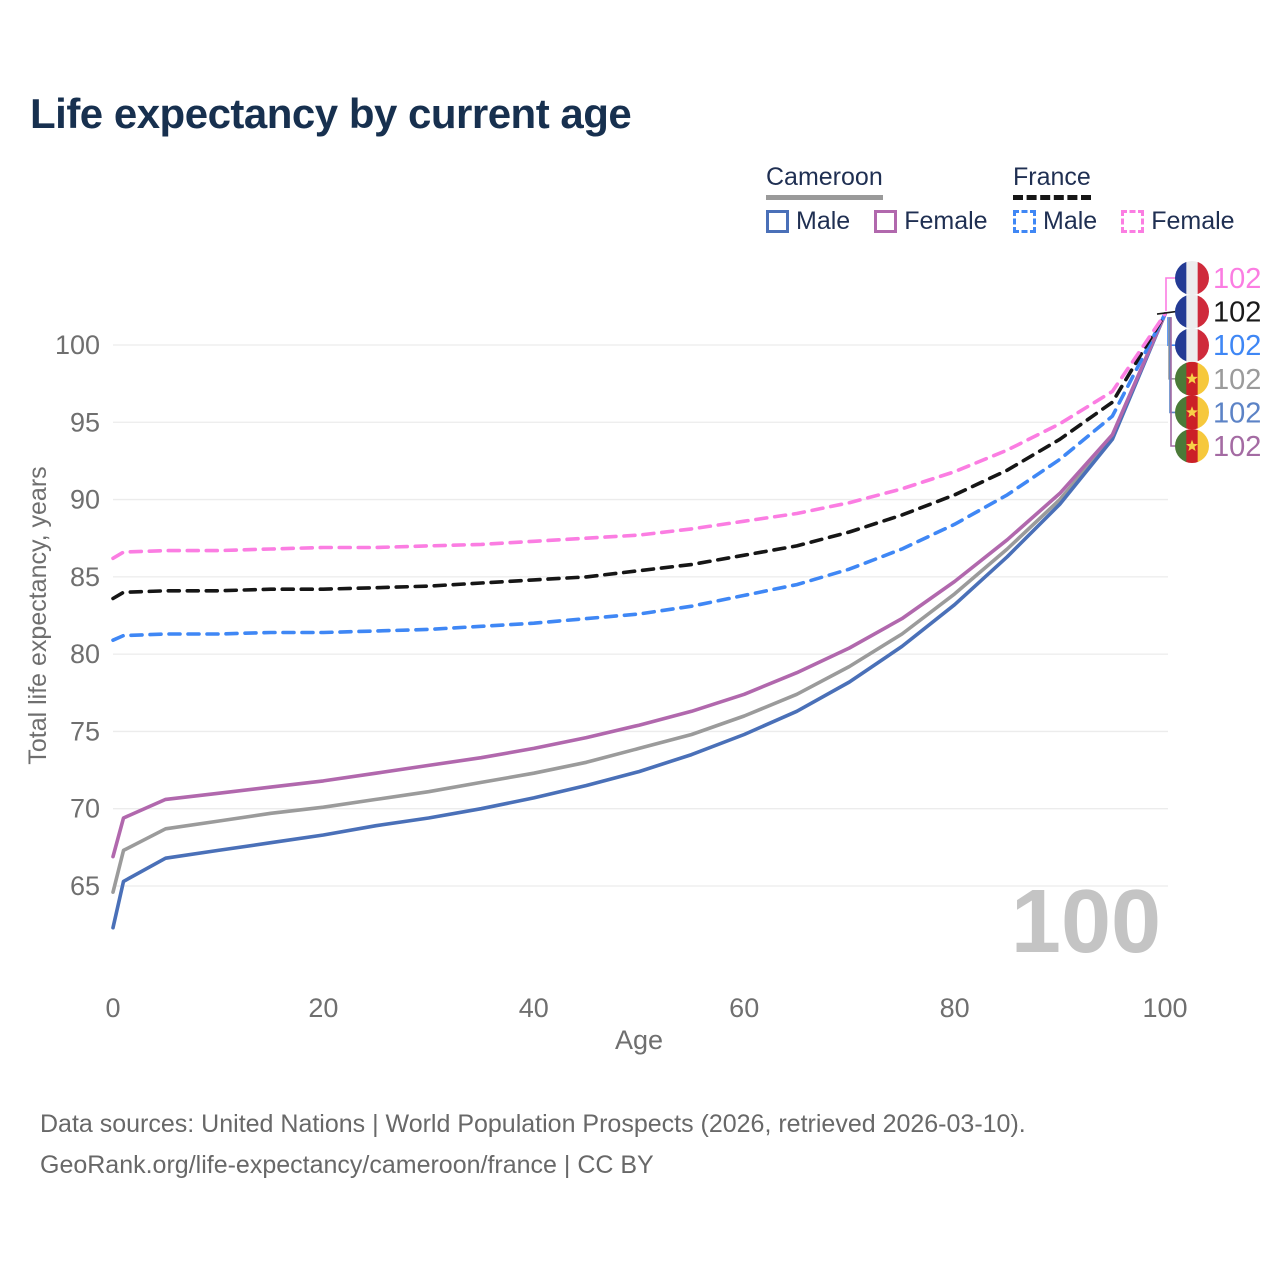 The width and height of the screenshot is (1280, 1280). I want to click on y-tick-95: 95, so click(85, 422).